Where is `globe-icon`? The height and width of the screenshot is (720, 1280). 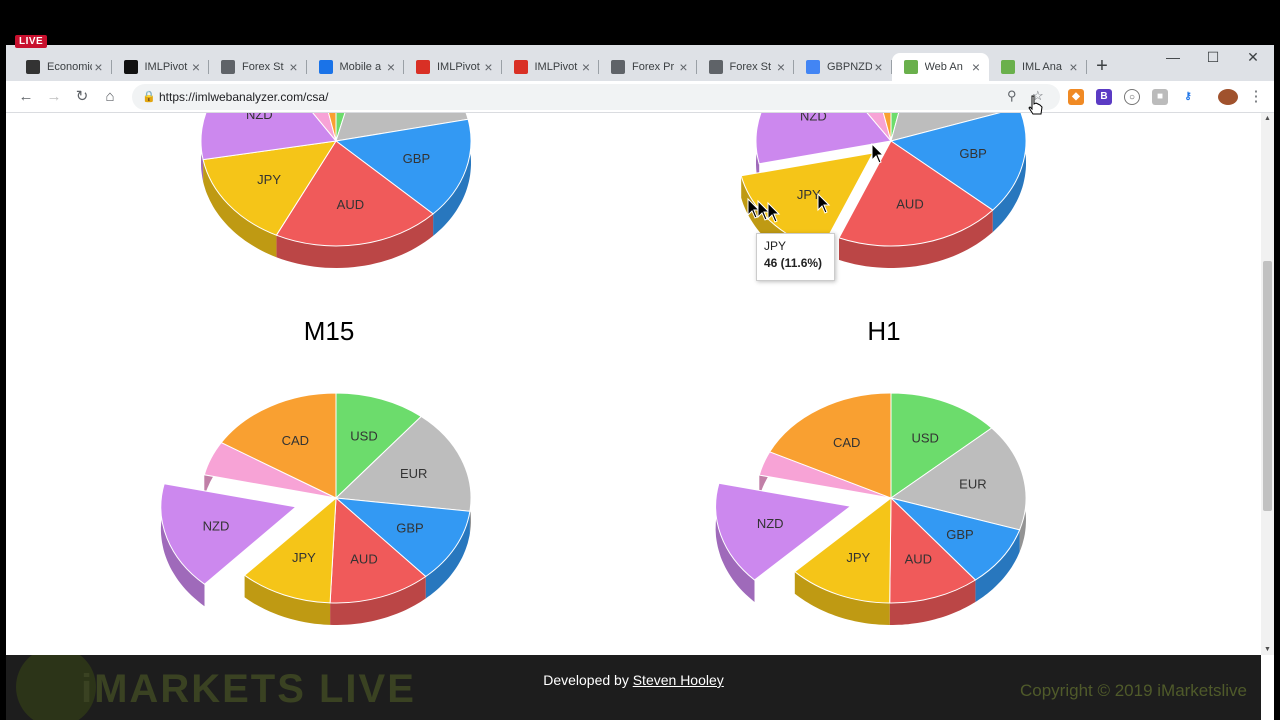 globe-icon is located at coordinates (618, 67).